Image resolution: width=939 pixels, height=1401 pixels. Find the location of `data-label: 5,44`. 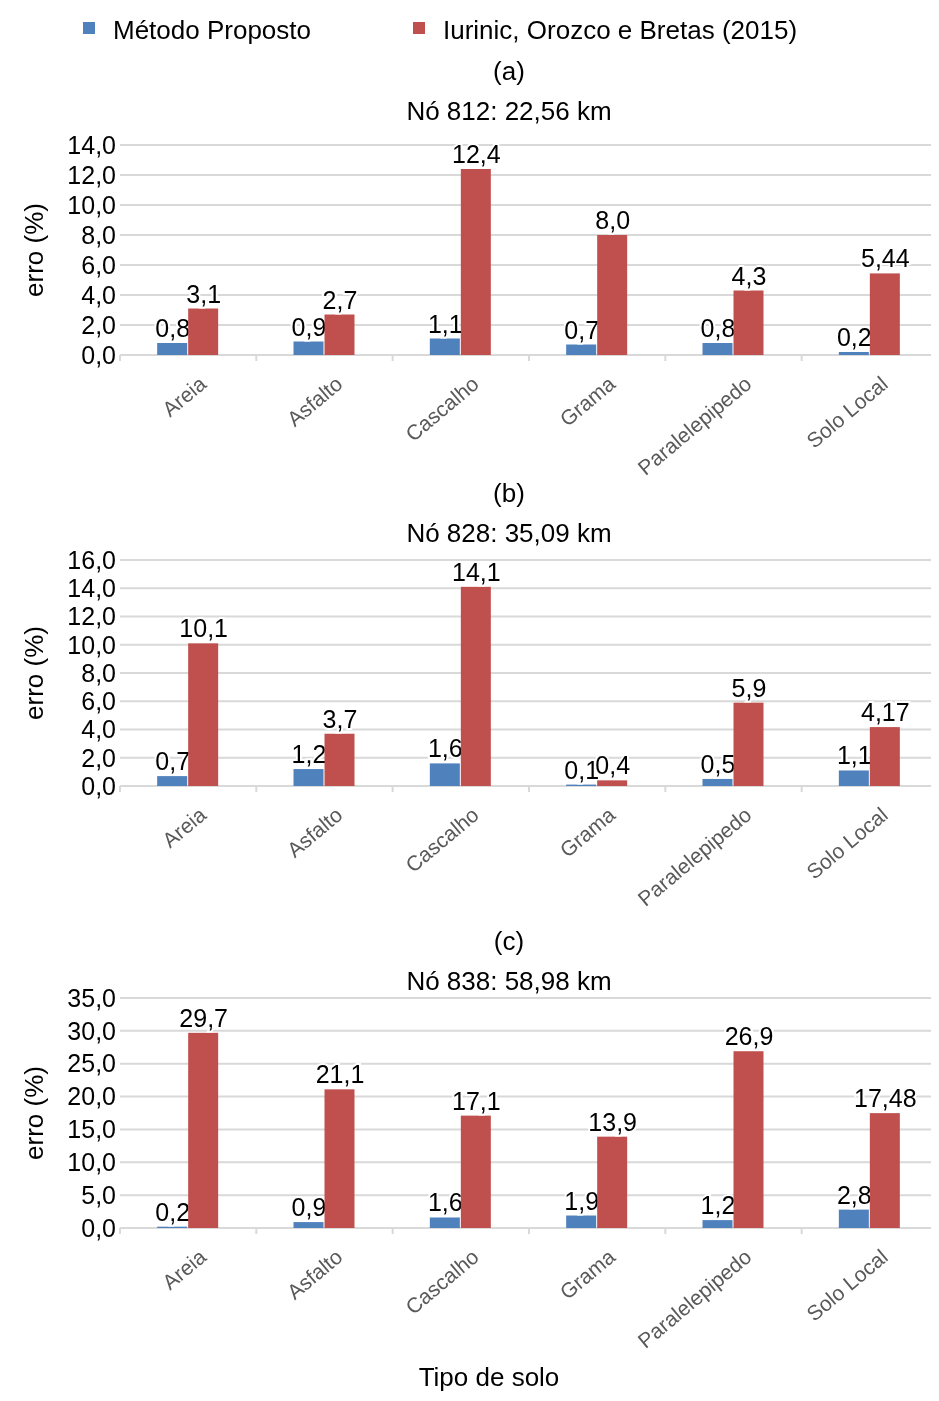

data-label: 5,44 is located at coordinates (885, 258).